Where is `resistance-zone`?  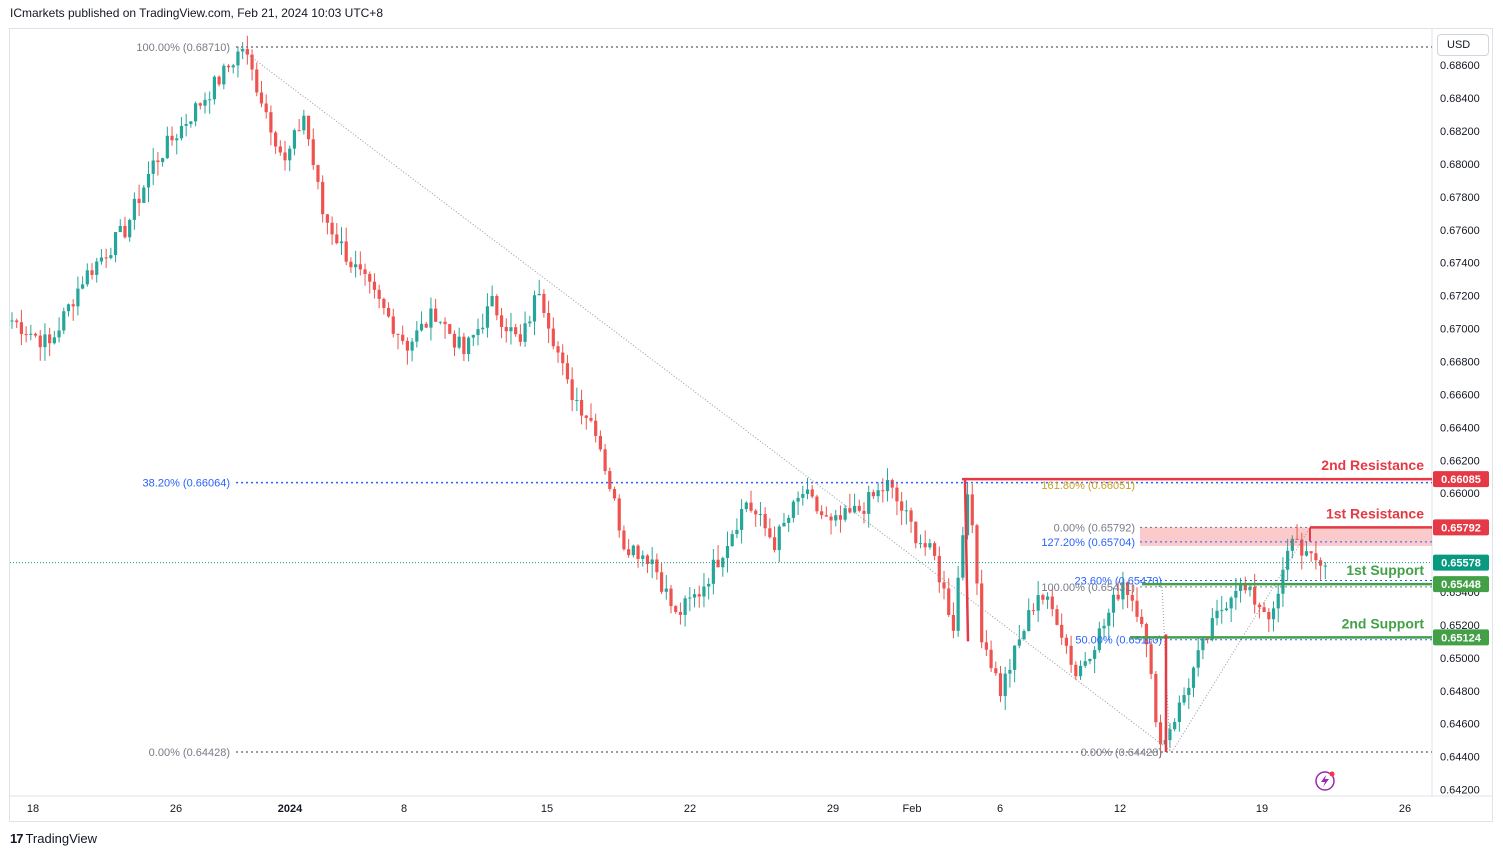 resistance-zone is located at coordinates (1286, 536).